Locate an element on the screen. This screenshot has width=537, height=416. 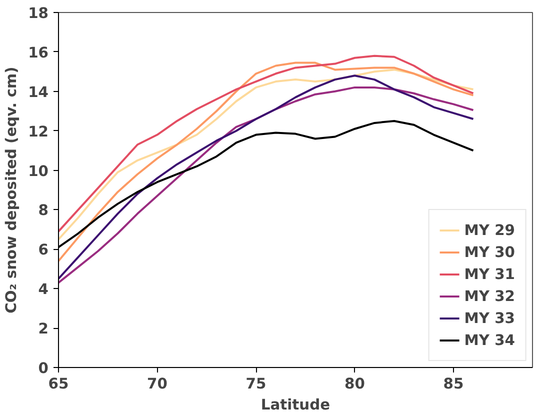
x-tick-label: 75 is located at coordinates (256, 384).